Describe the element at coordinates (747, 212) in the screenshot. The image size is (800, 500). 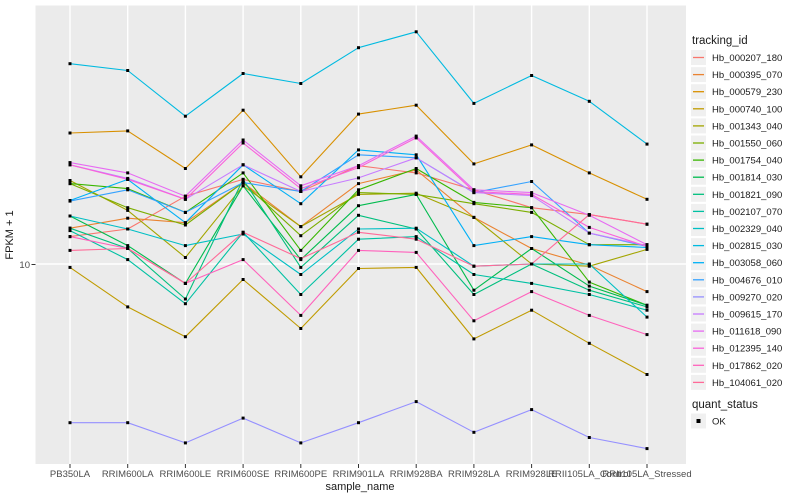
I see `legend-label: Hb_002107_070` at that location.